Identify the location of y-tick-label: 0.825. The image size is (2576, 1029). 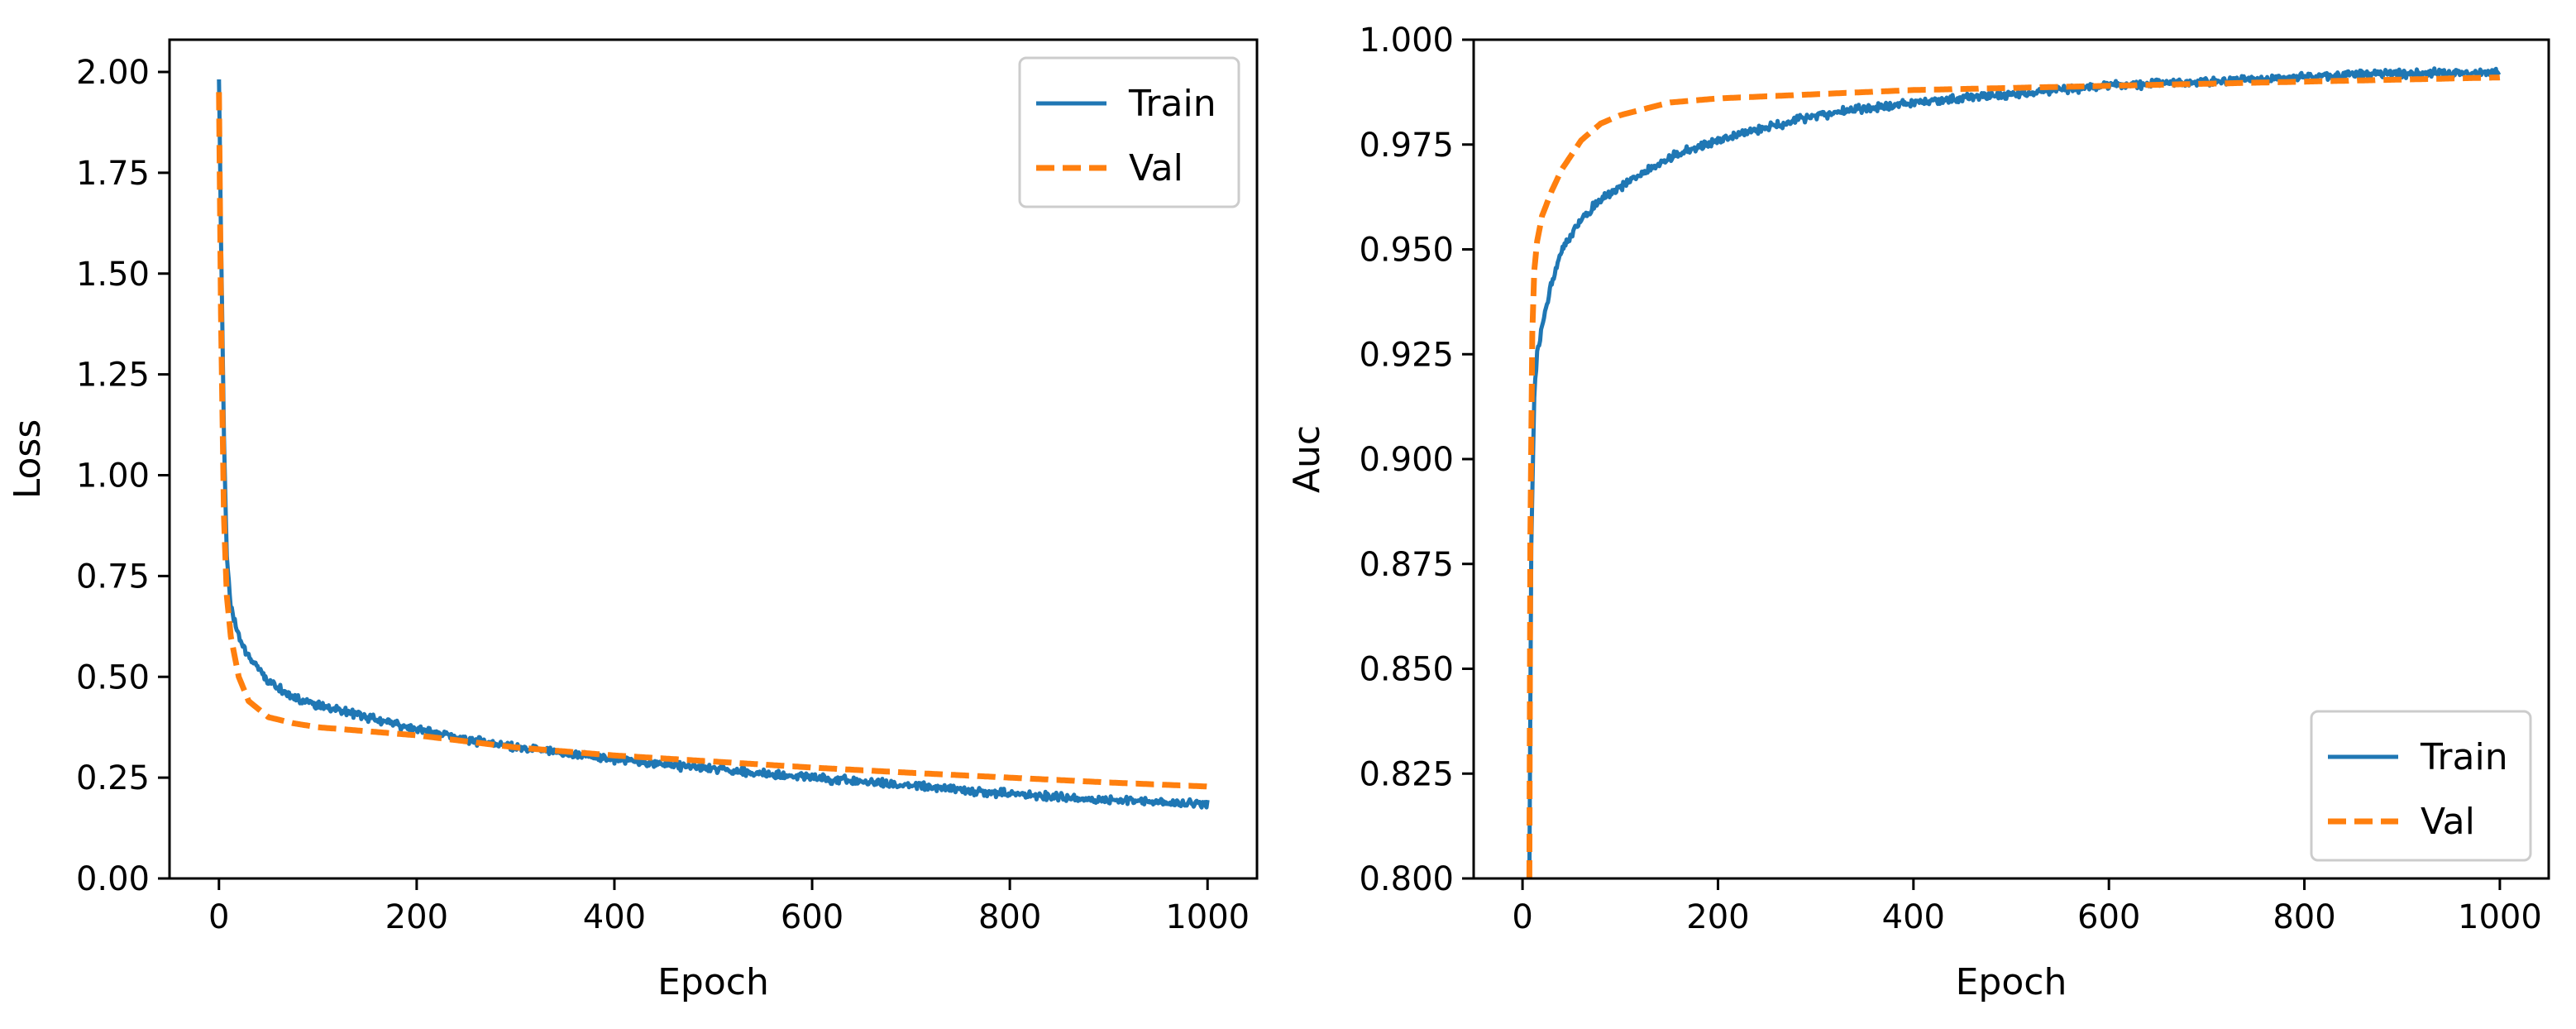
(1407, 774).